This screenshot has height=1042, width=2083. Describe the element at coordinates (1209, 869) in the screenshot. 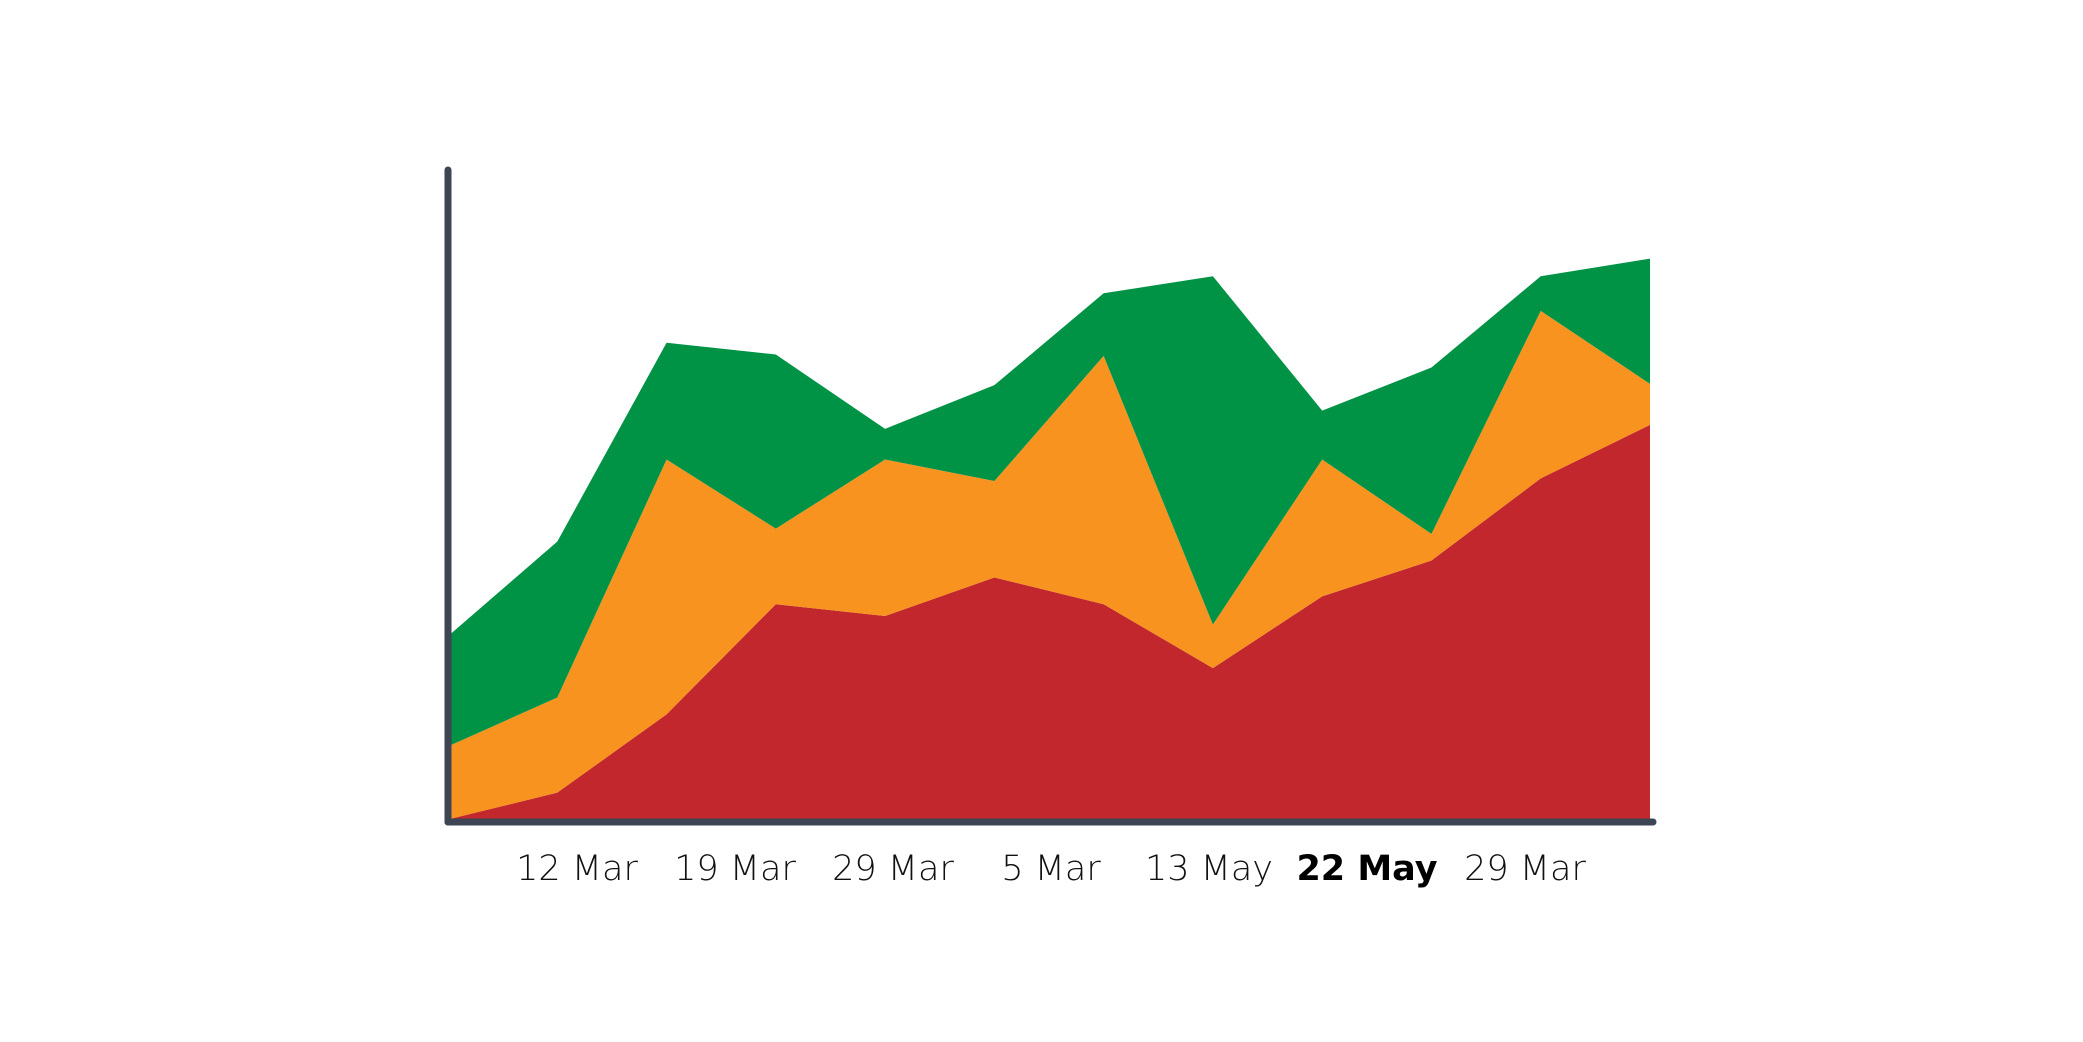

I see `x-tick-label: 13 May` at that location.